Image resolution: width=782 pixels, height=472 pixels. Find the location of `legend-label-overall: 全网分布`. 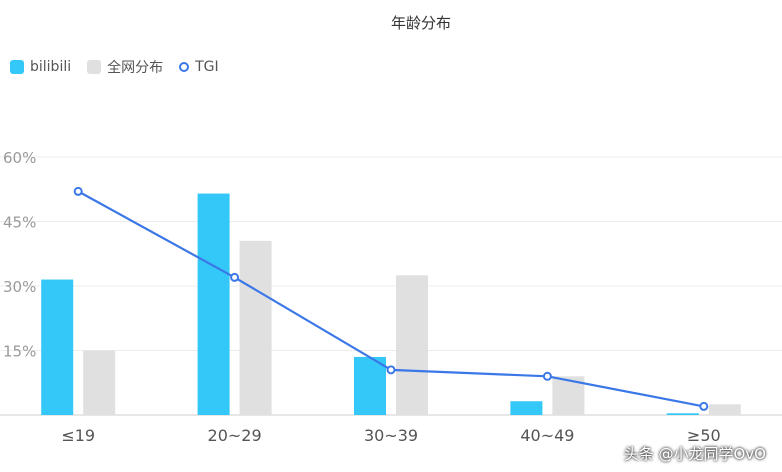

legend-label-overall: 全网分布 is located at coordinates (135, 68).